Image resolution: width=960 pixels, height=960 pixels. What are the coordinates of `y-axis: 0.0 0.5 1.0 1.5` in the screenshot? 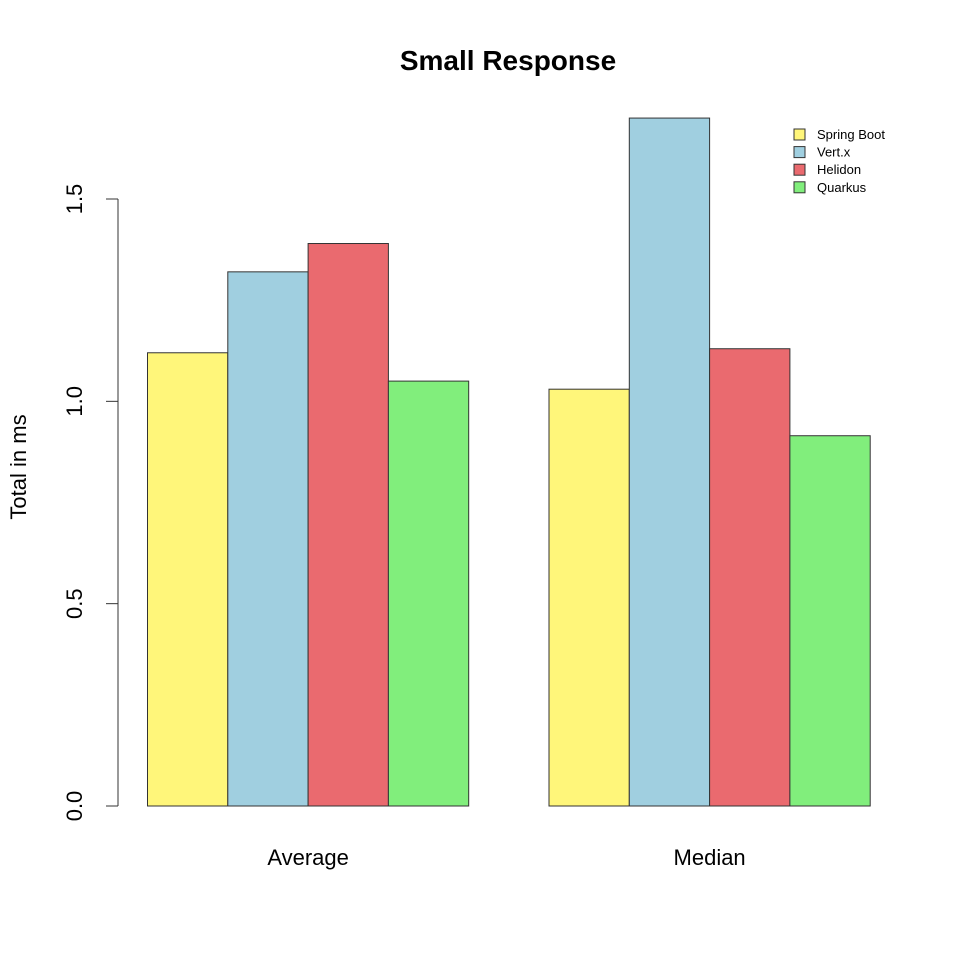 It's located at (90, 503).